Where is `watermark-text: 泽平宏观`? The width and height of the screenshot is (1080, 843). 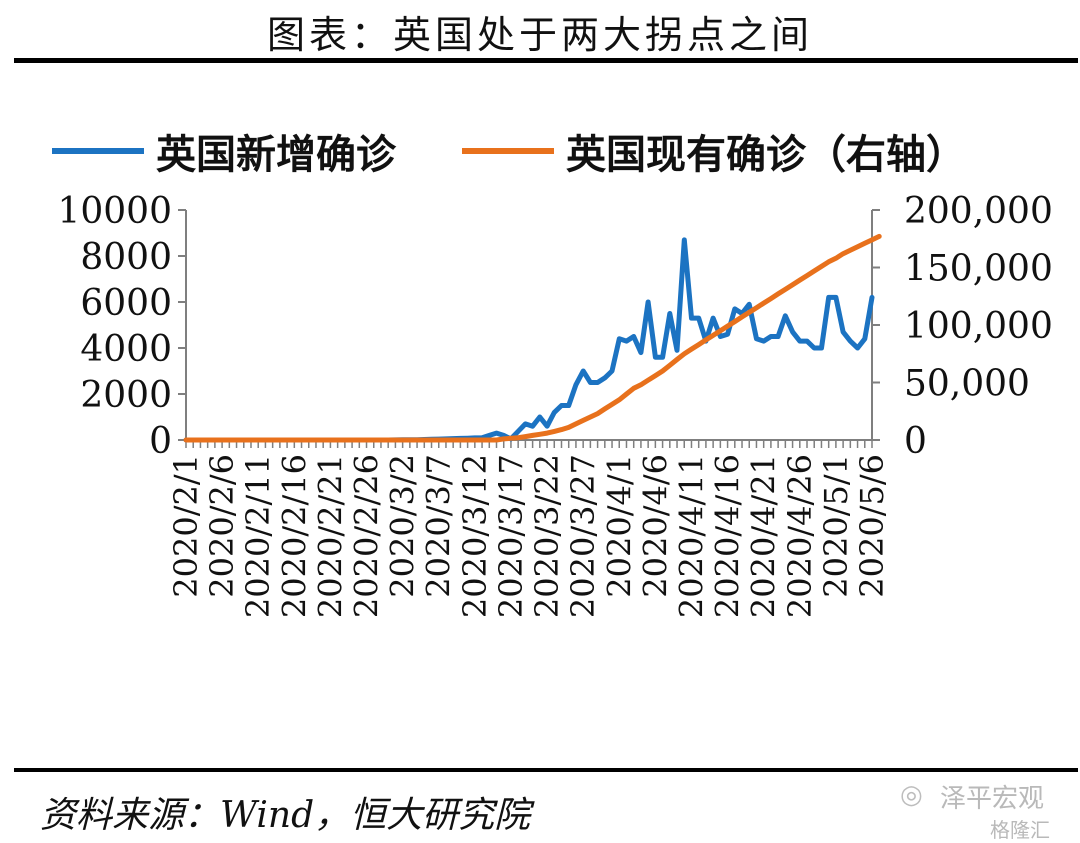
watermark-text: 泽平宏观 is located at coordinates (992, 799).